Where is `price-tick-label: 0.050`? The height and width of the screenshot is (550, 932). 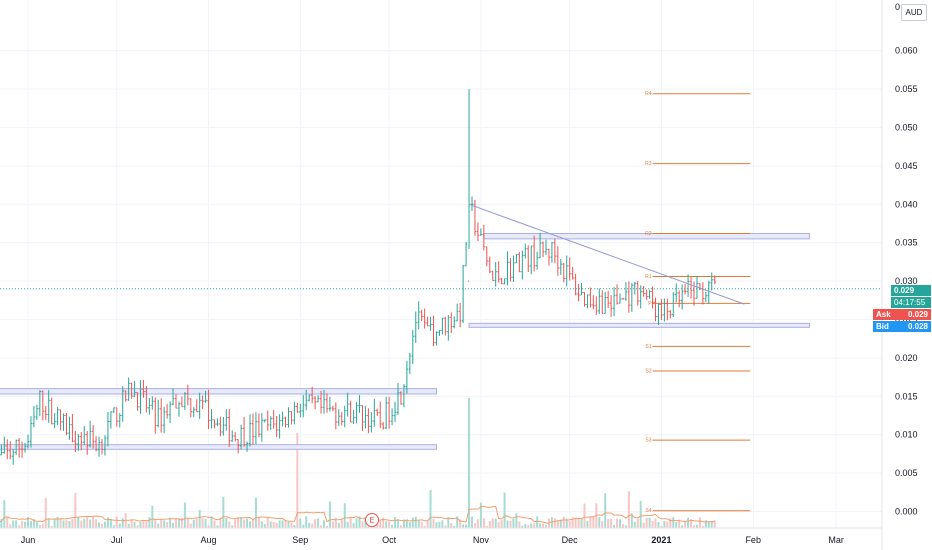 price-tick-label: 0.050 is located at coordinates (906, 128).